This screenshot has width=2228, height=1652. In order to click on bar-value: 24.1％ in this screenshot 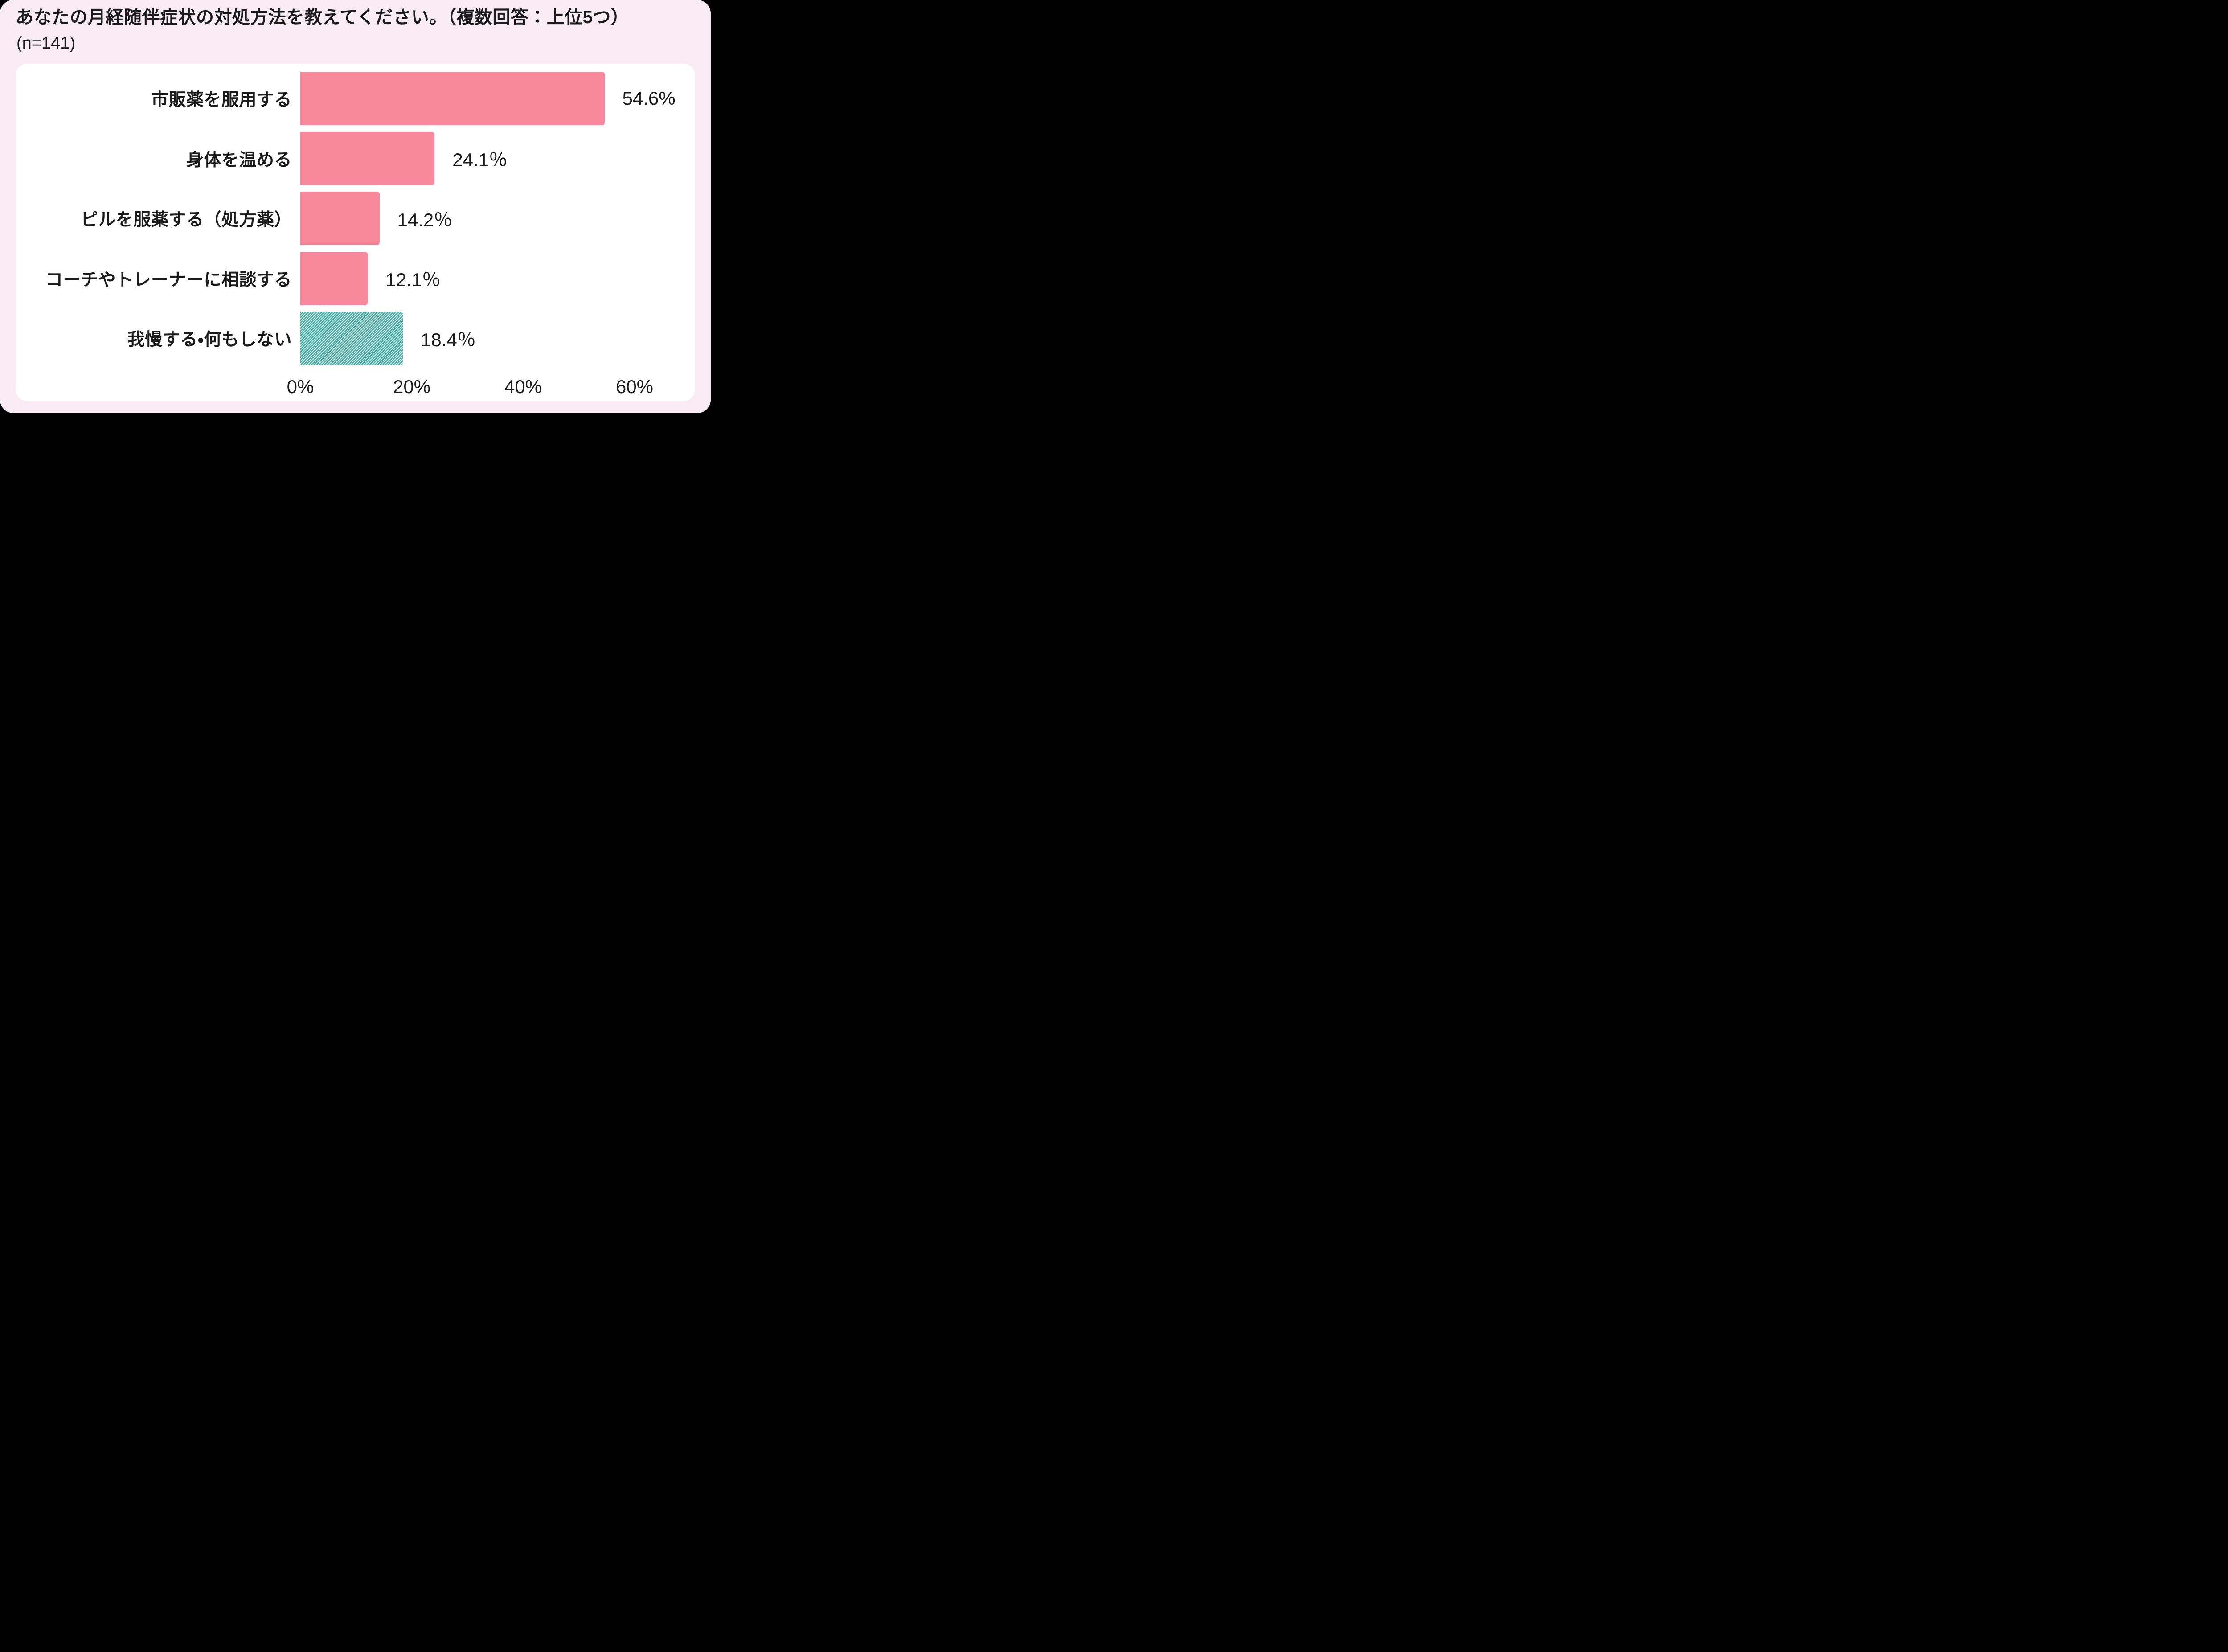, I will do `click(480, 159)`.